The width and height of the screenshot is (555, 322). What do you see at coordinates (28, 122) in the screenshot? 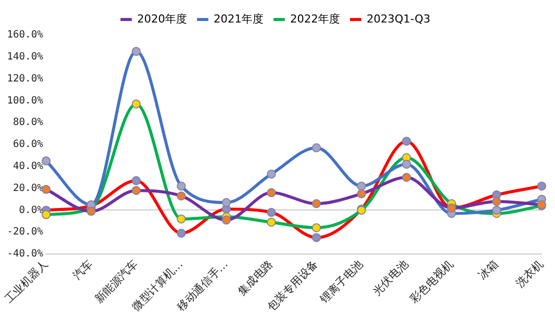
I see `y-tick-label: 80.0%` at bounding box center [28, 122].